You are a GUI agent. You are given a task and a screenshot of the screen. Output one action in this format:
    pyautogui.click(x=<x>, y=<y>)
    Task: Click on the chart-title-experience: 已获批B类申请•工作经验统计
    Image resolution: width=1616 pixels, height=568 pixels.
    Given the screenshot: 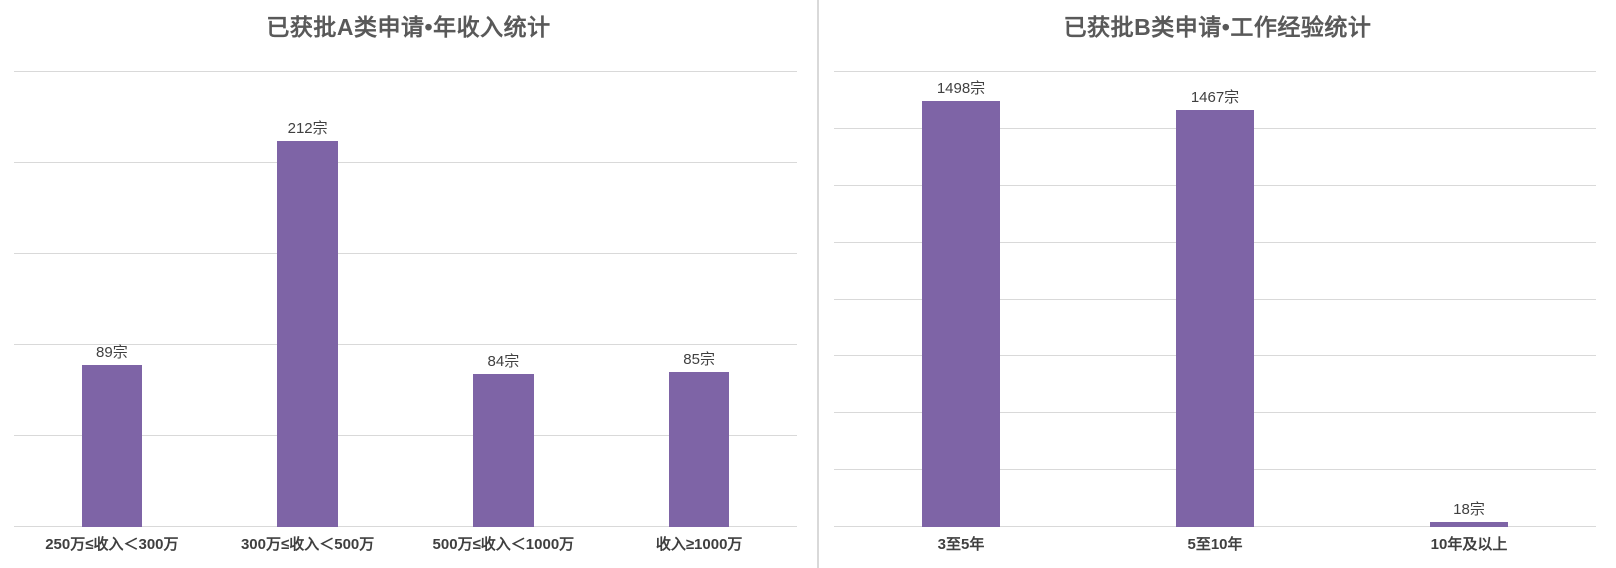 What is the action you would take?
    pyautogui.click(x=1217, y=27)
    